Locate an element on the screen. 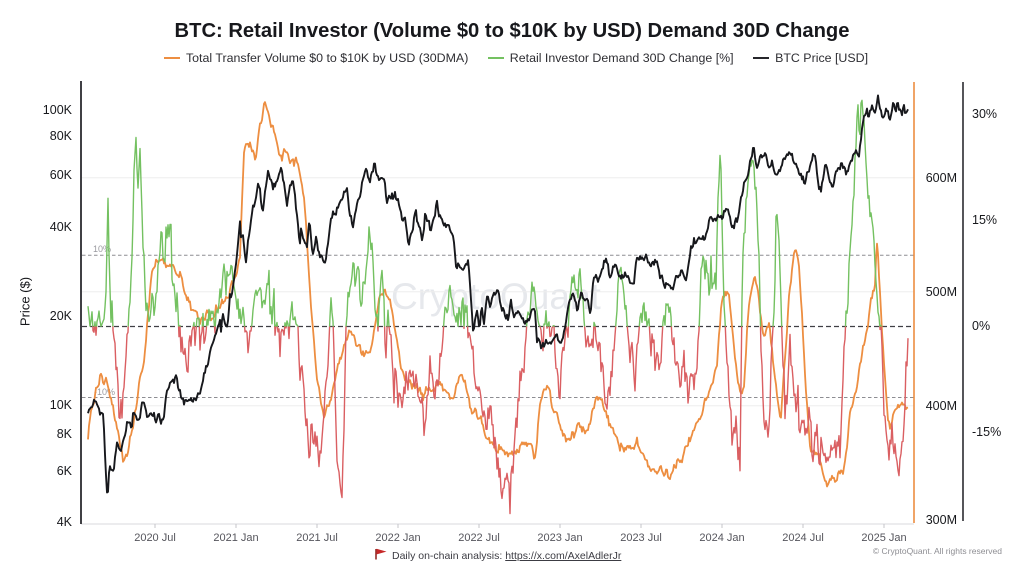 The image size is (1024, 576). svg-text: 2022 Jan is located at coordinates (397, 538).